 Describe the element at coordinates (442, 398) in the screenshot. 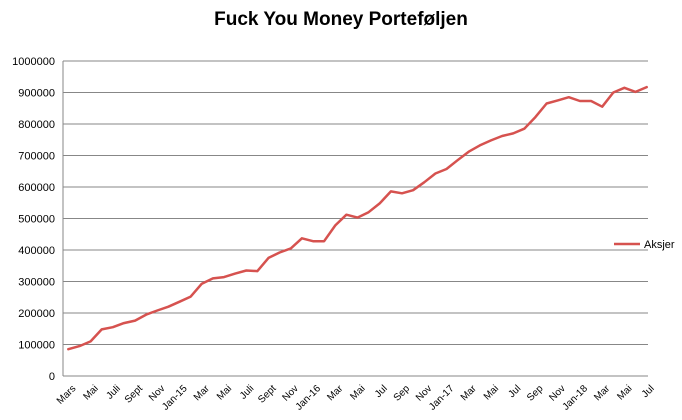

I see `x-tick-label: Jan-17` at that location.